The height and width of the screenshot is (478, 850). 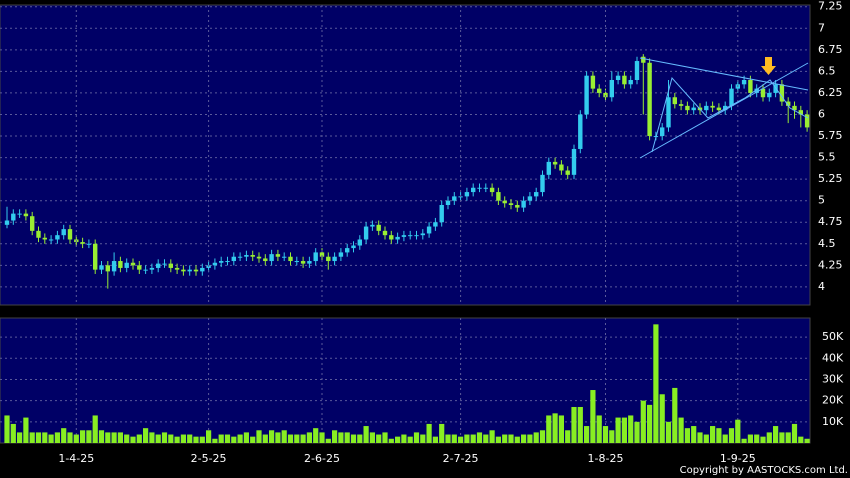 I want to click on copyright: Copyright by AASTOCKS.com Ltd., so click(x=764, y=470).